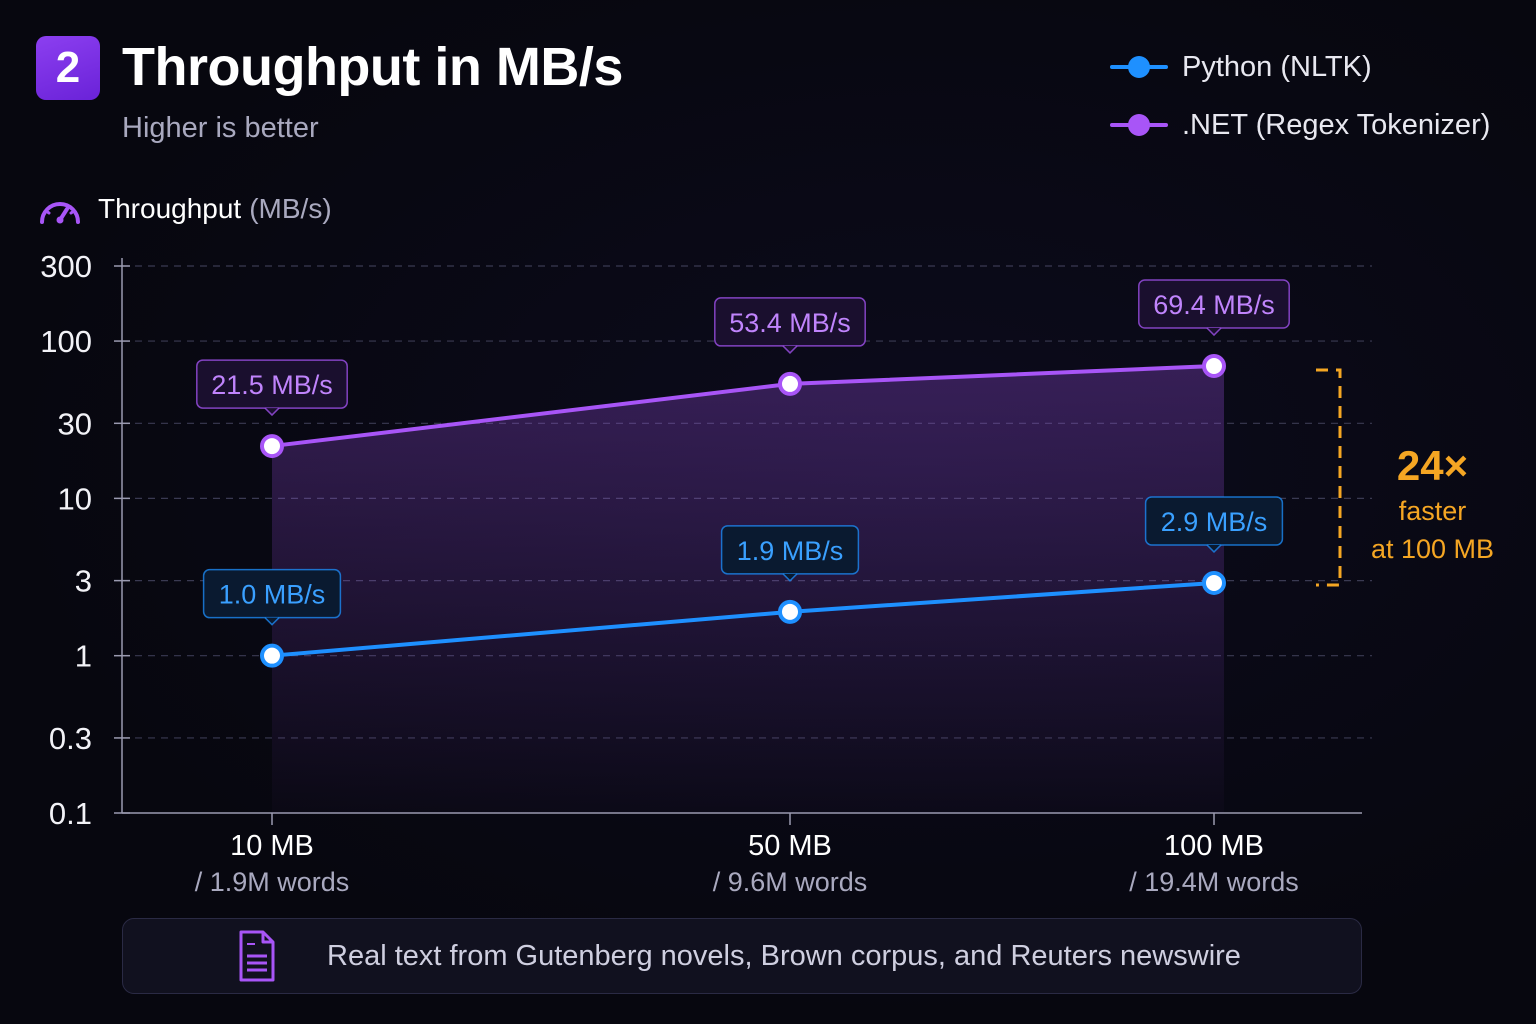 The width and height of the screenshot is (1536, 1024). I want to click on x-tick-label: 50 MB, so click(790, 846).